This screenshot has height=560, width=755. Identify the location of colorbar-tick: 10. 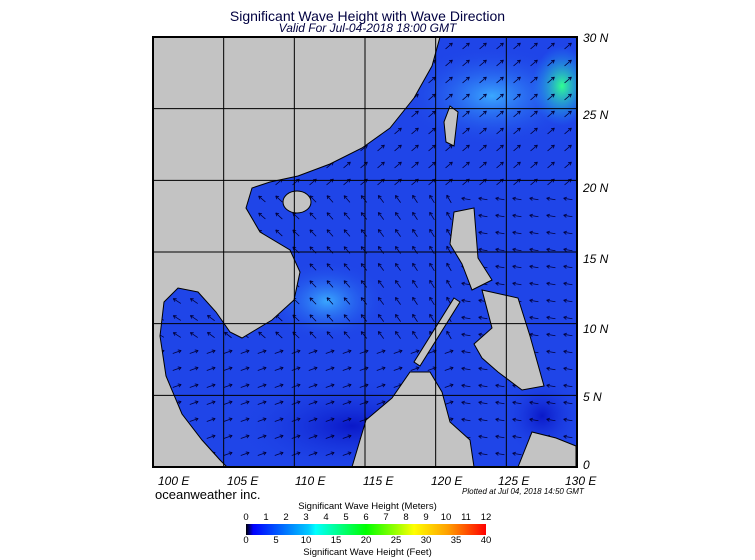
(446, 517).